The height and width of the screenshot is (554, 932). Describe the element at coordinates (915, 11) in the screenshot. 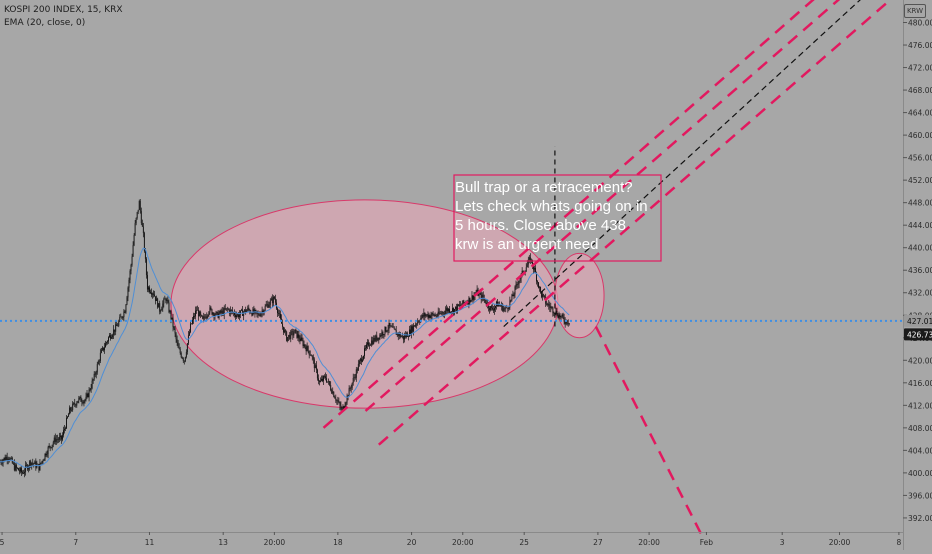

I see `currency-scale-button: KRW` at that location.